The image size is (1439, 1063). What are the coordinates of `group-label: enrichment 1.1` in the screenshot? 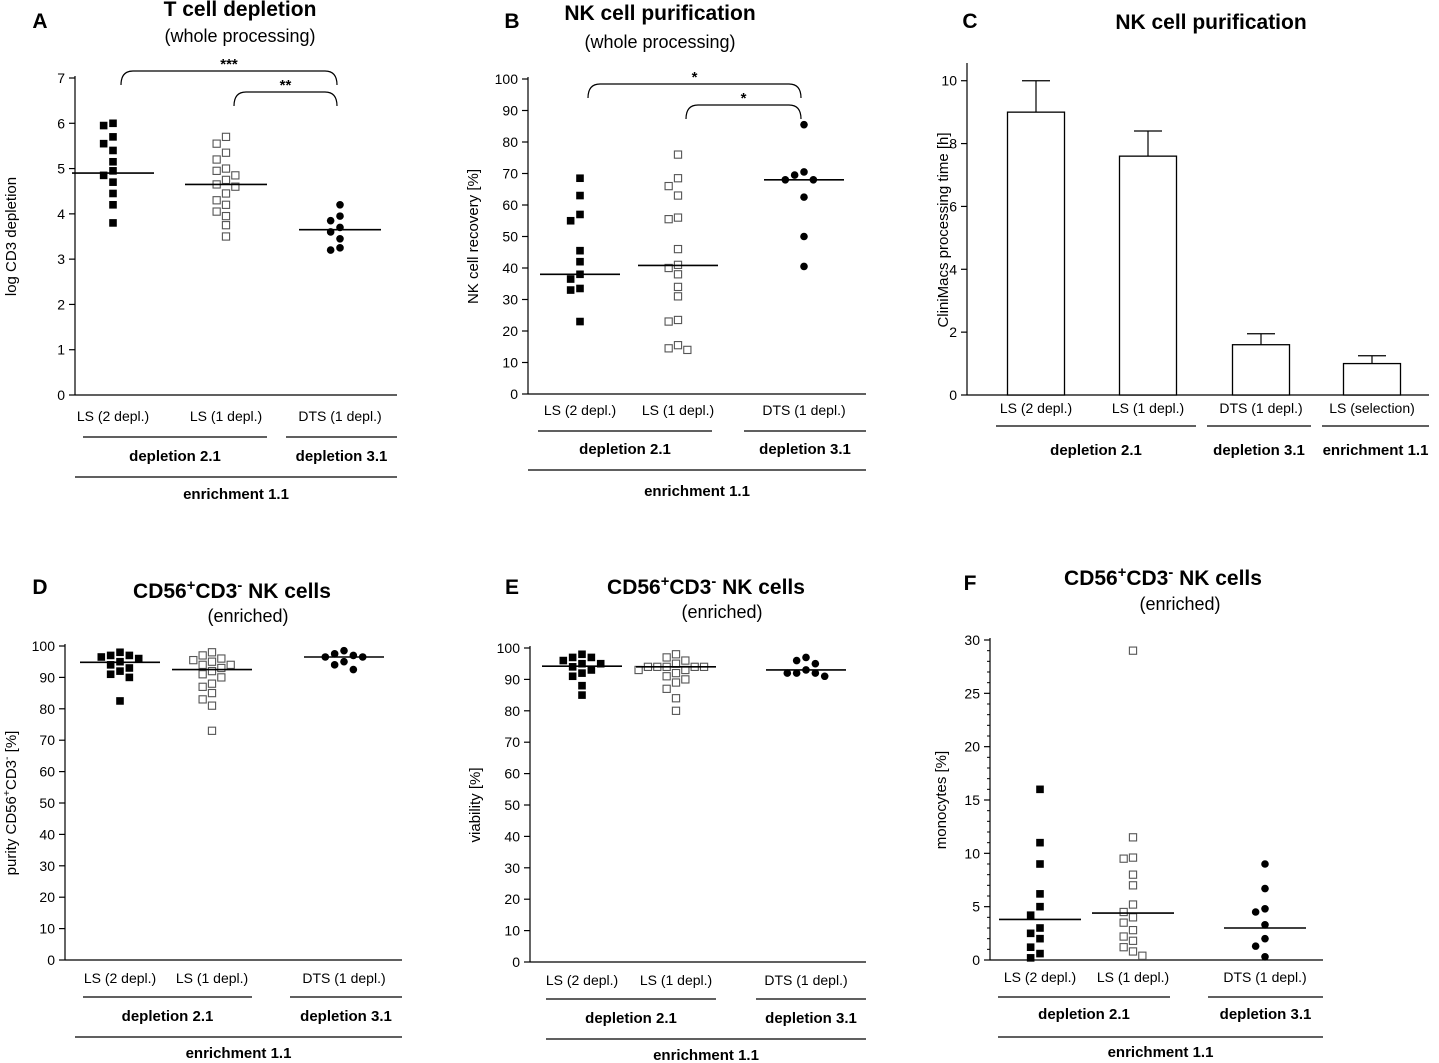 It's located at (1376, 450).